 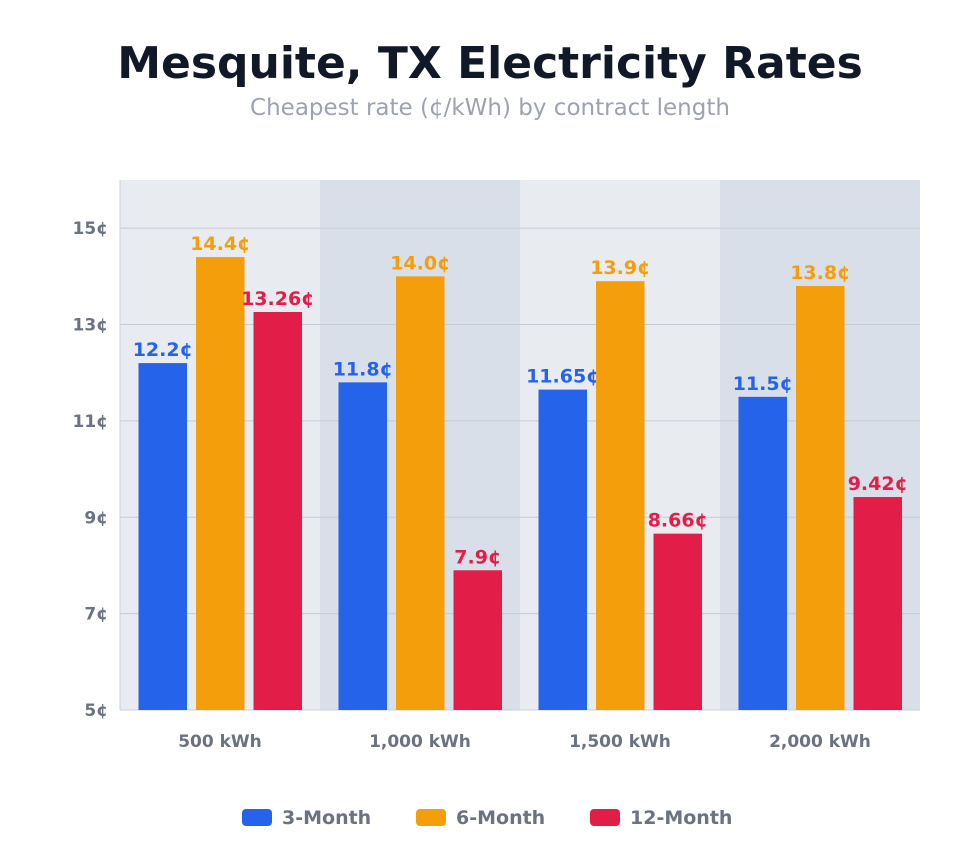 What do you see at coordinates (678, 521) in the screenshot?
I see `data-label: 8.66¢` at bounding box center [678, 521].